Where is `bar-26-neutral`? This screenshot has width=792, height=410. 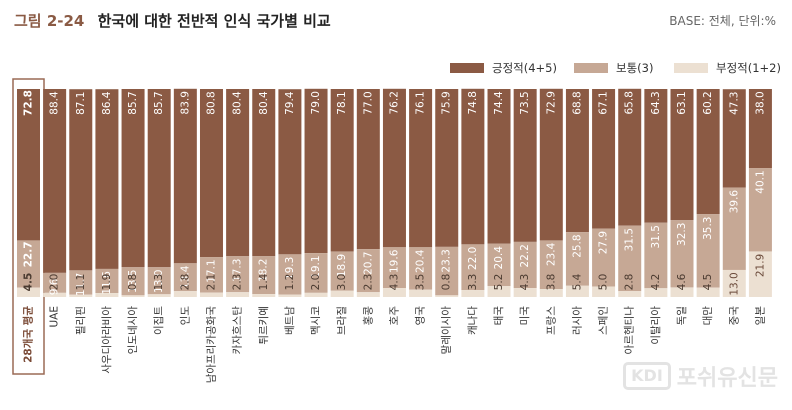
bar-26-neutral is located at coordinates (708, 251).